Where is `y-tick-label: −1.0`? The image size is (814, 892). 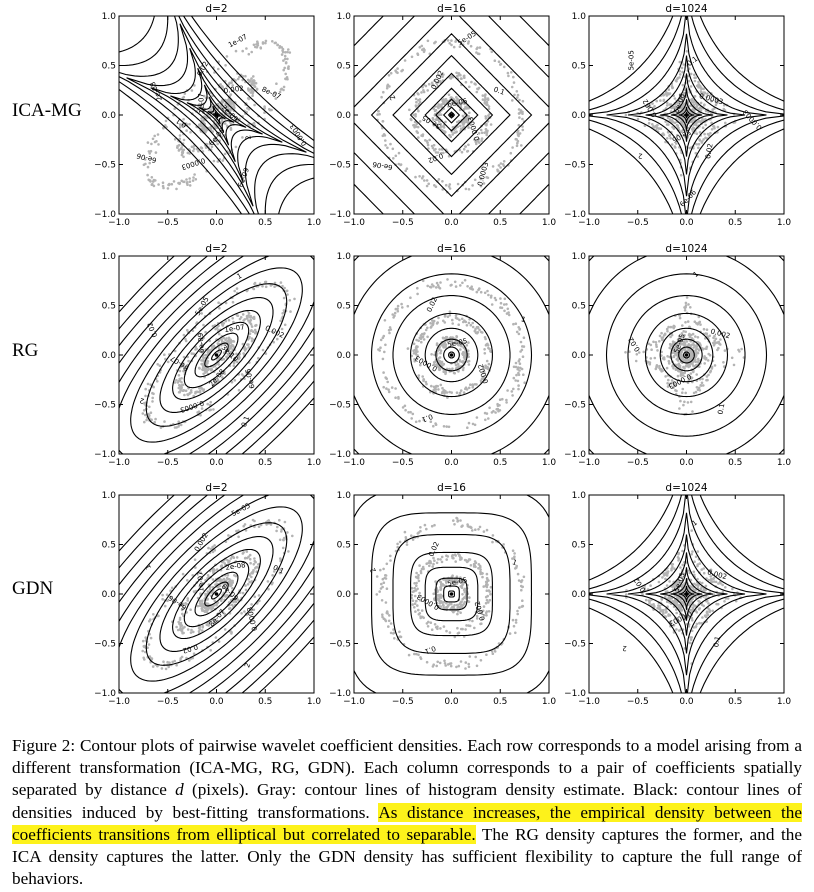 y-tick-label: −1.0 is located at coordinates (340, 215).